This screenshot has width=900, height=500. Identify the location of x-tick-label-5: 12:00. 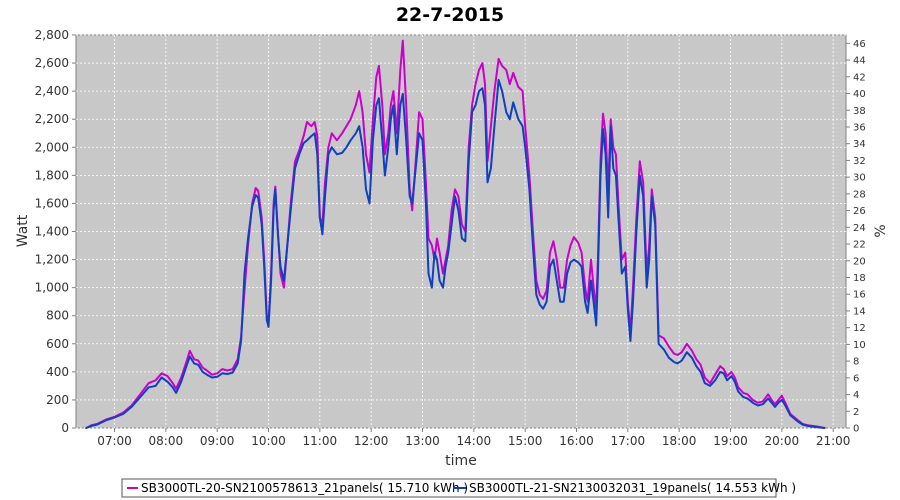
(371, 441).